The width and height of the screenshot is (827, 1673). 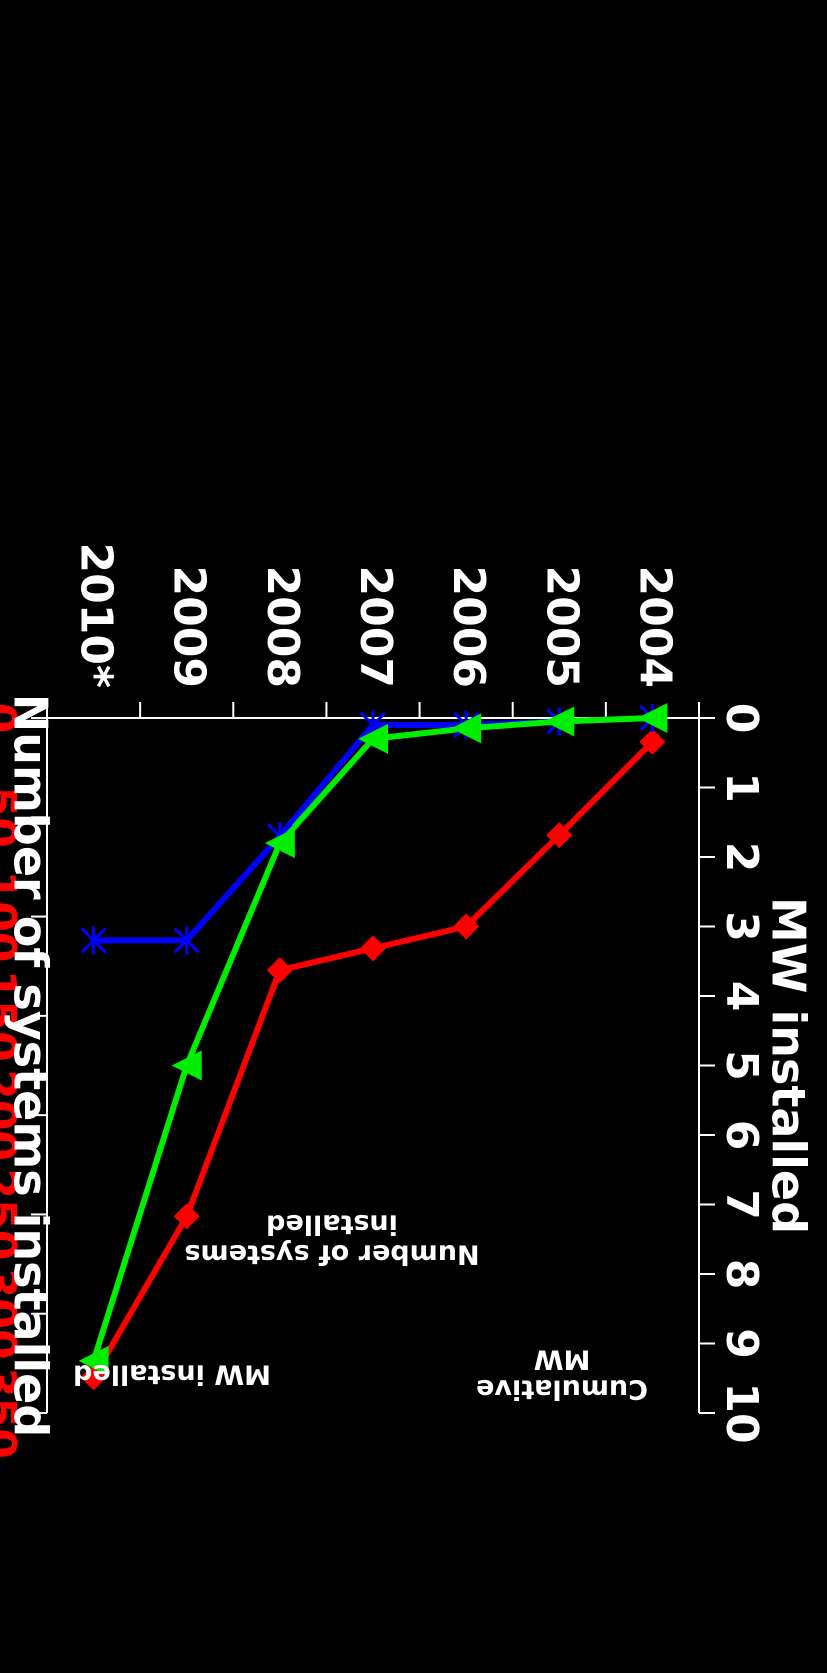 I want to click on right-axis-tick-label: 200, so click(x=12, y=1115).